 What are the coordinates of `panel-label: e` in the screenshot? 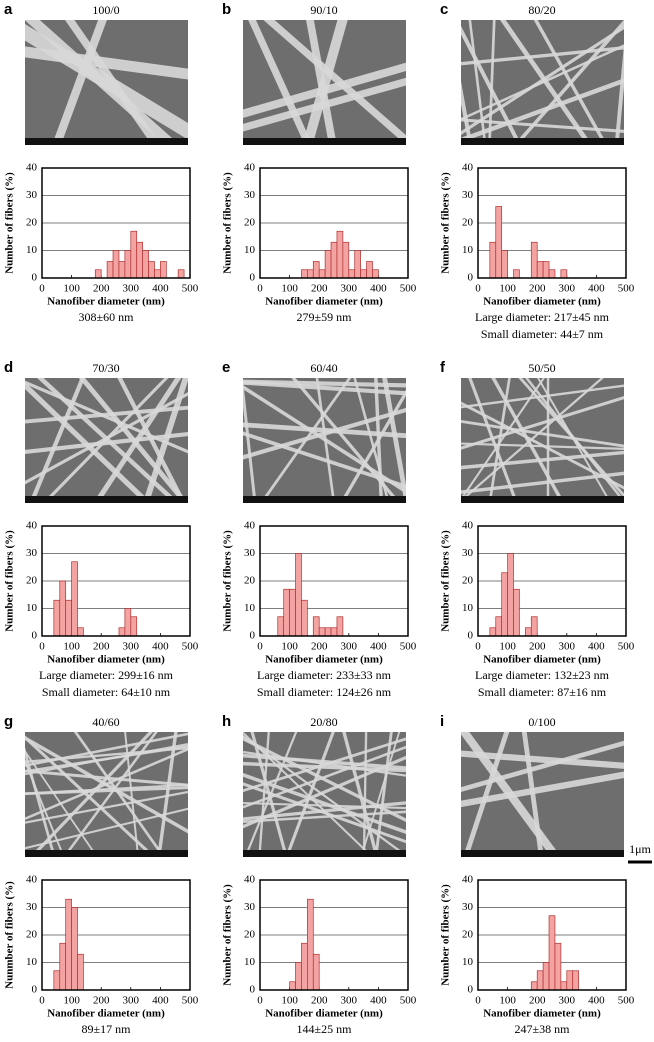 It's located at (226, 367).